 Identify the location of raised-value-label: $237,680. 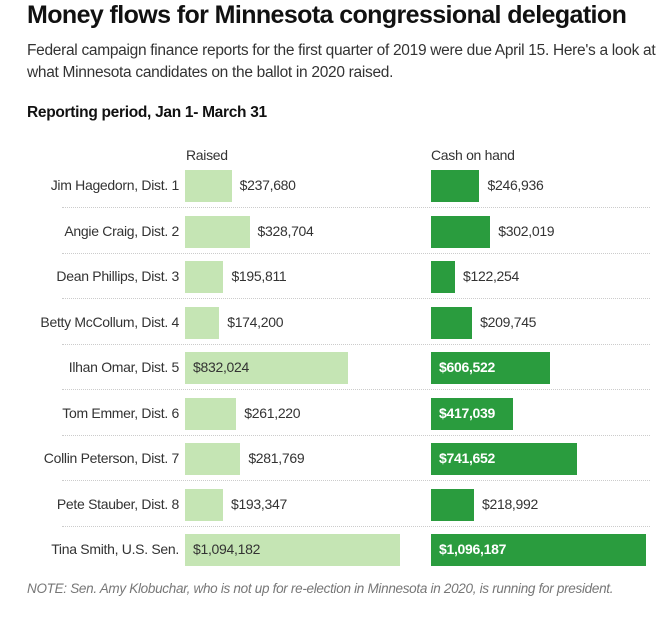
(267, 185).